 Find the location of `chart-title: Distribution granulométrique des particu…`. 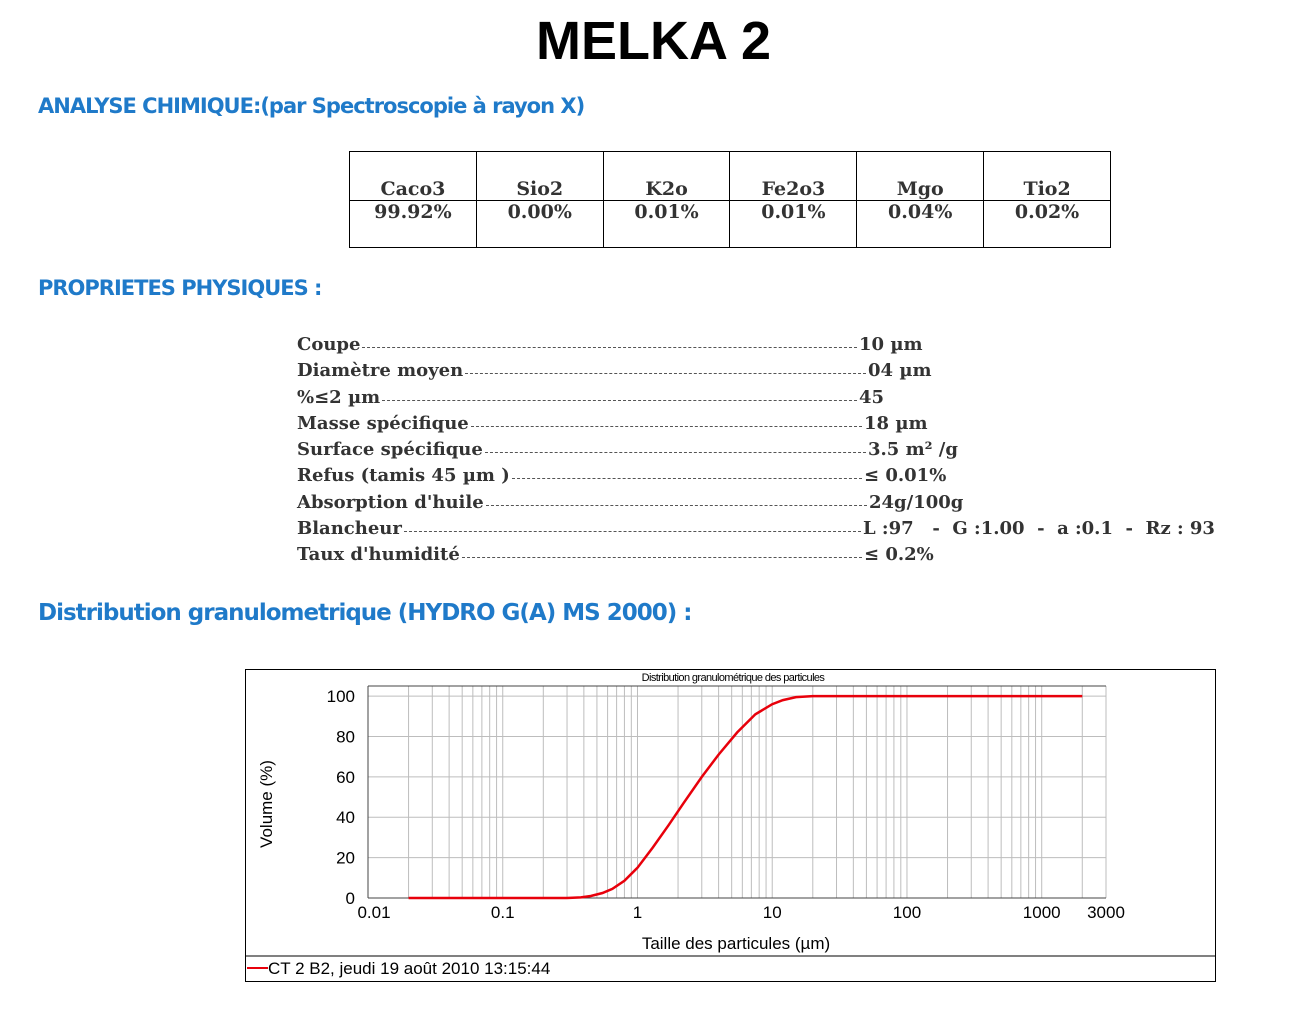

chart-title: Distribution granulométrique des particu… is located at coordinates (734, 678).